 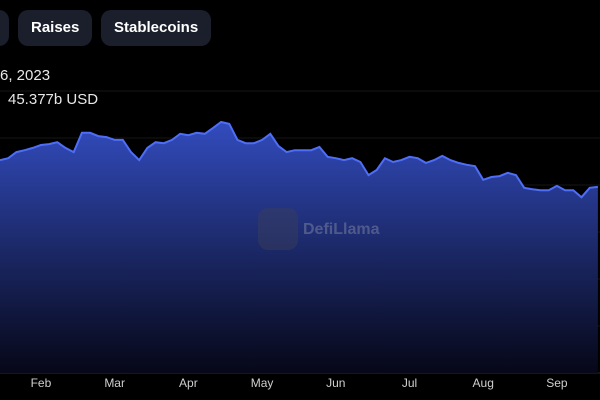 I want to click on watermark: DefiLlama, so click(x=319, y=229).